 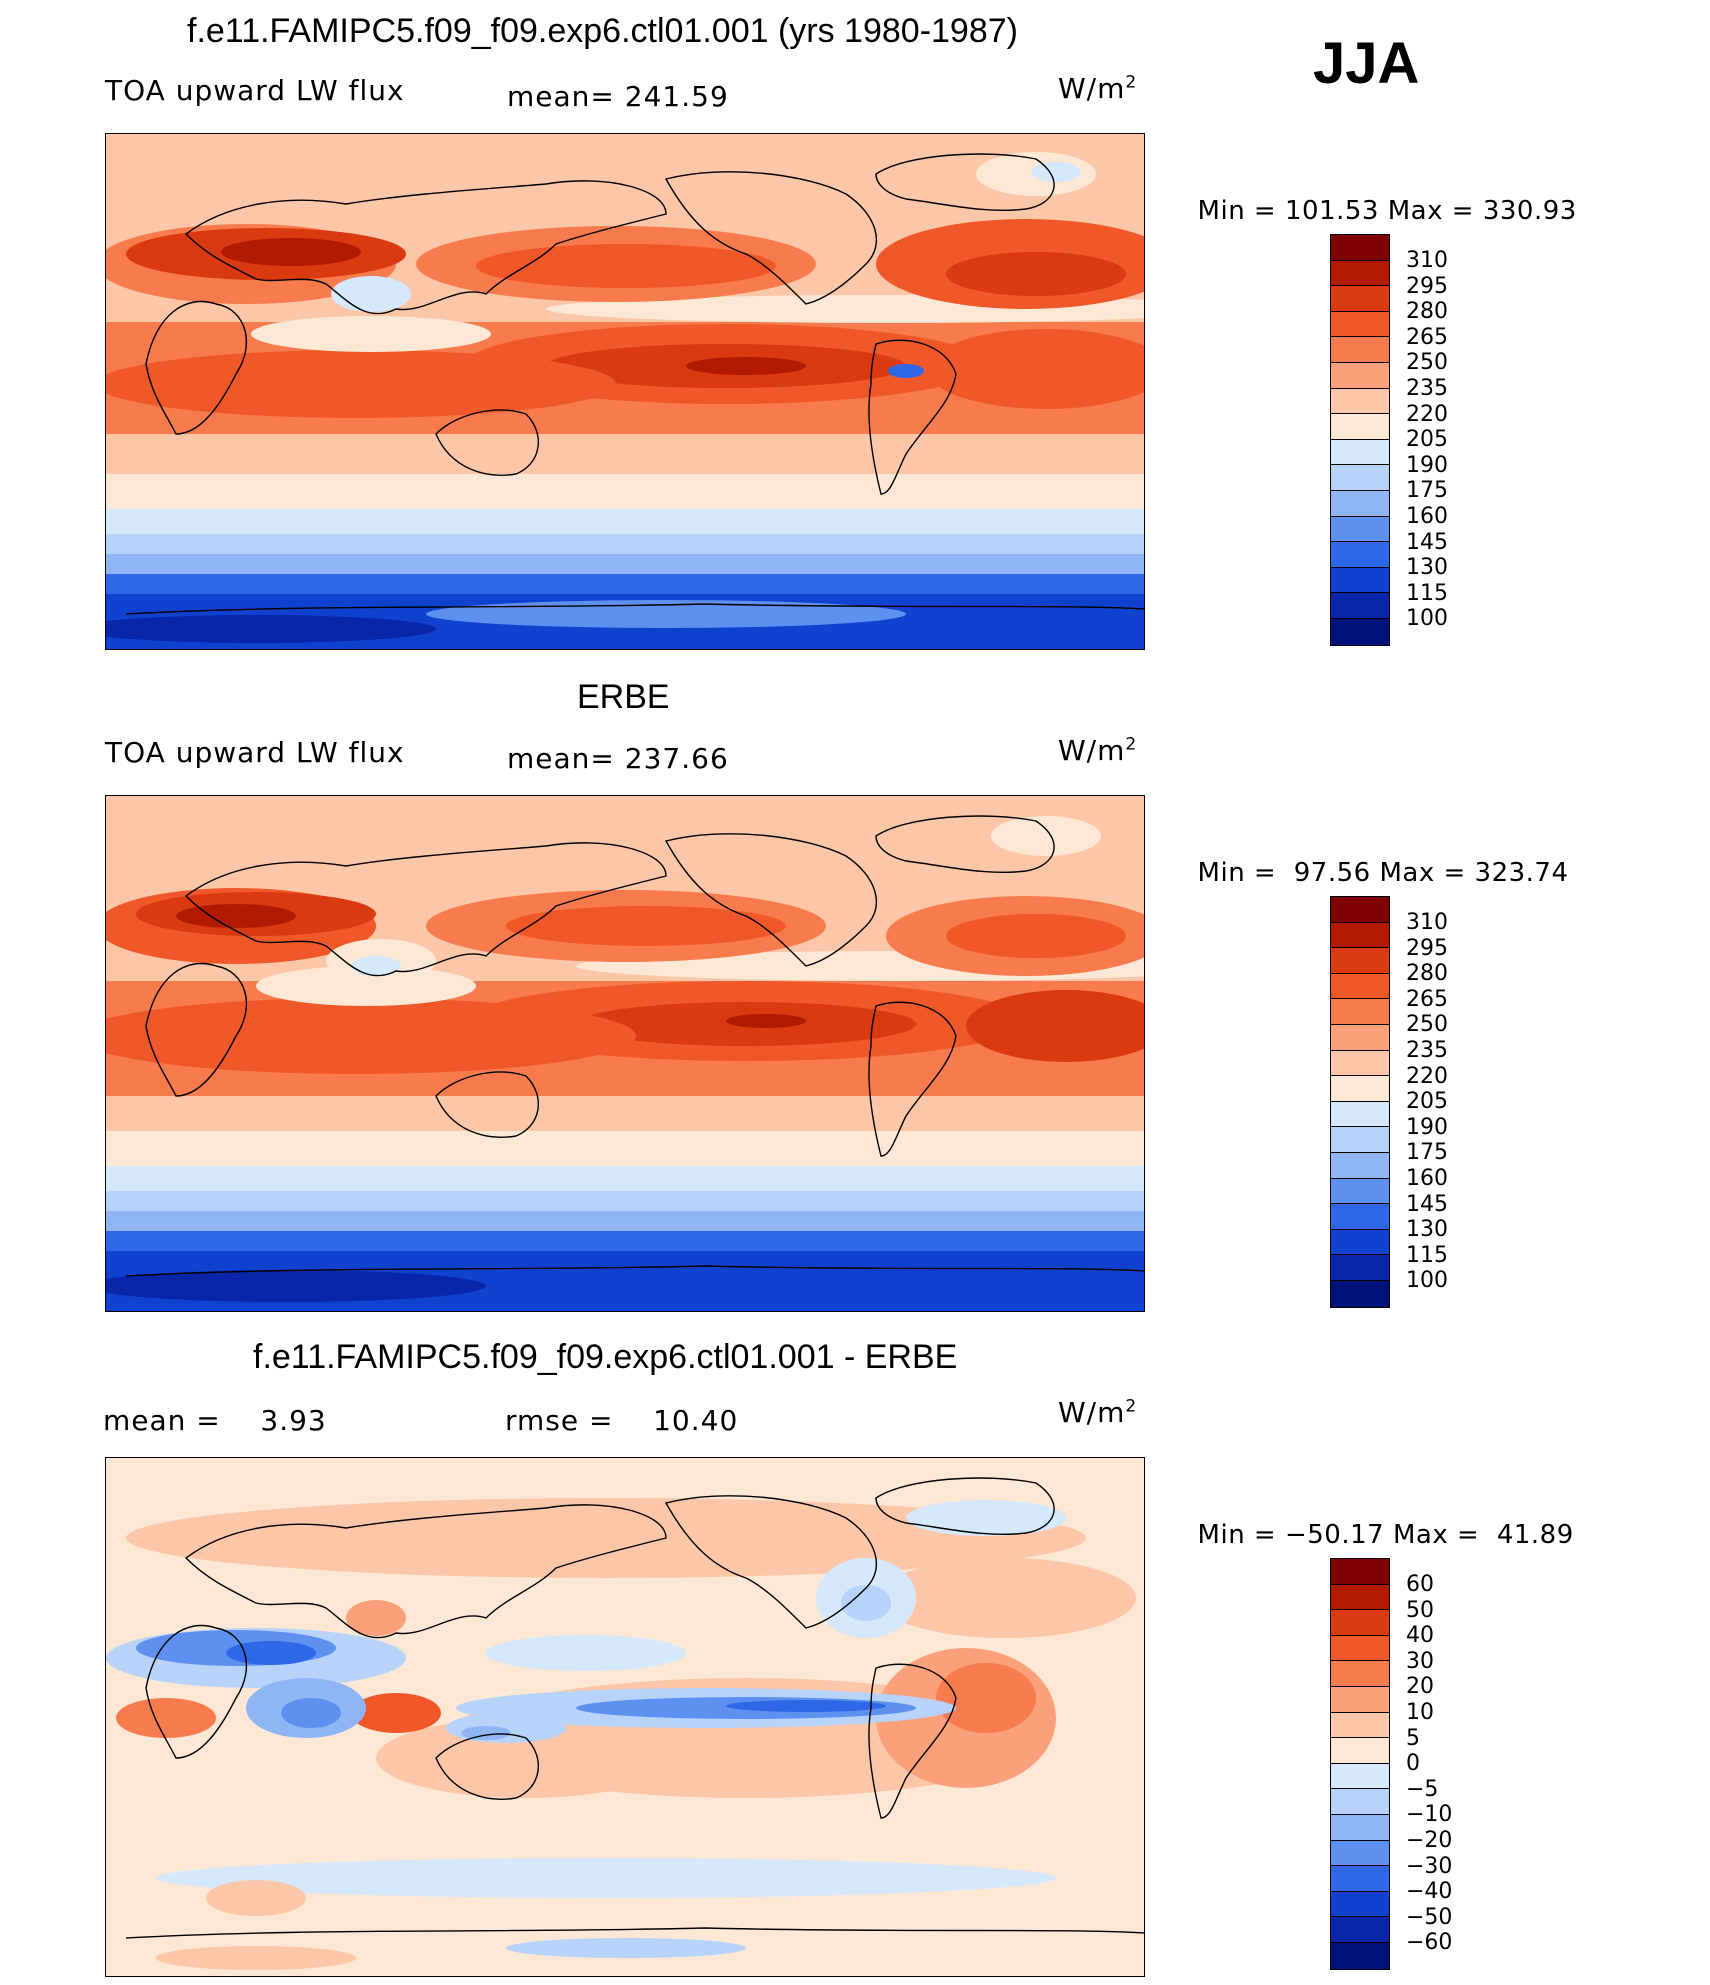 What do you see at coordinates (1429, 1815) in the screenshot?
I see `colorbar-tick: −10` at bounding box center [1429, 1815].